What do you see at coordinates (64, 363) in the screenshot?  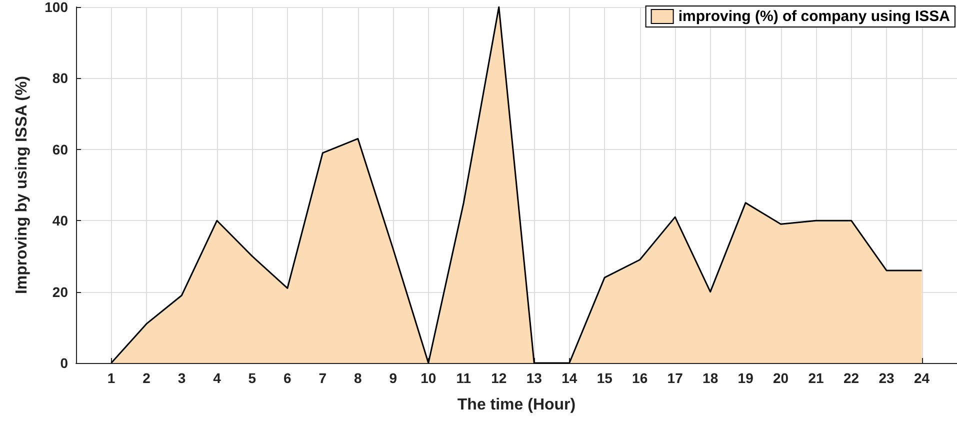 I see `y-tick-label: 0` at bounding box center [64, 363].